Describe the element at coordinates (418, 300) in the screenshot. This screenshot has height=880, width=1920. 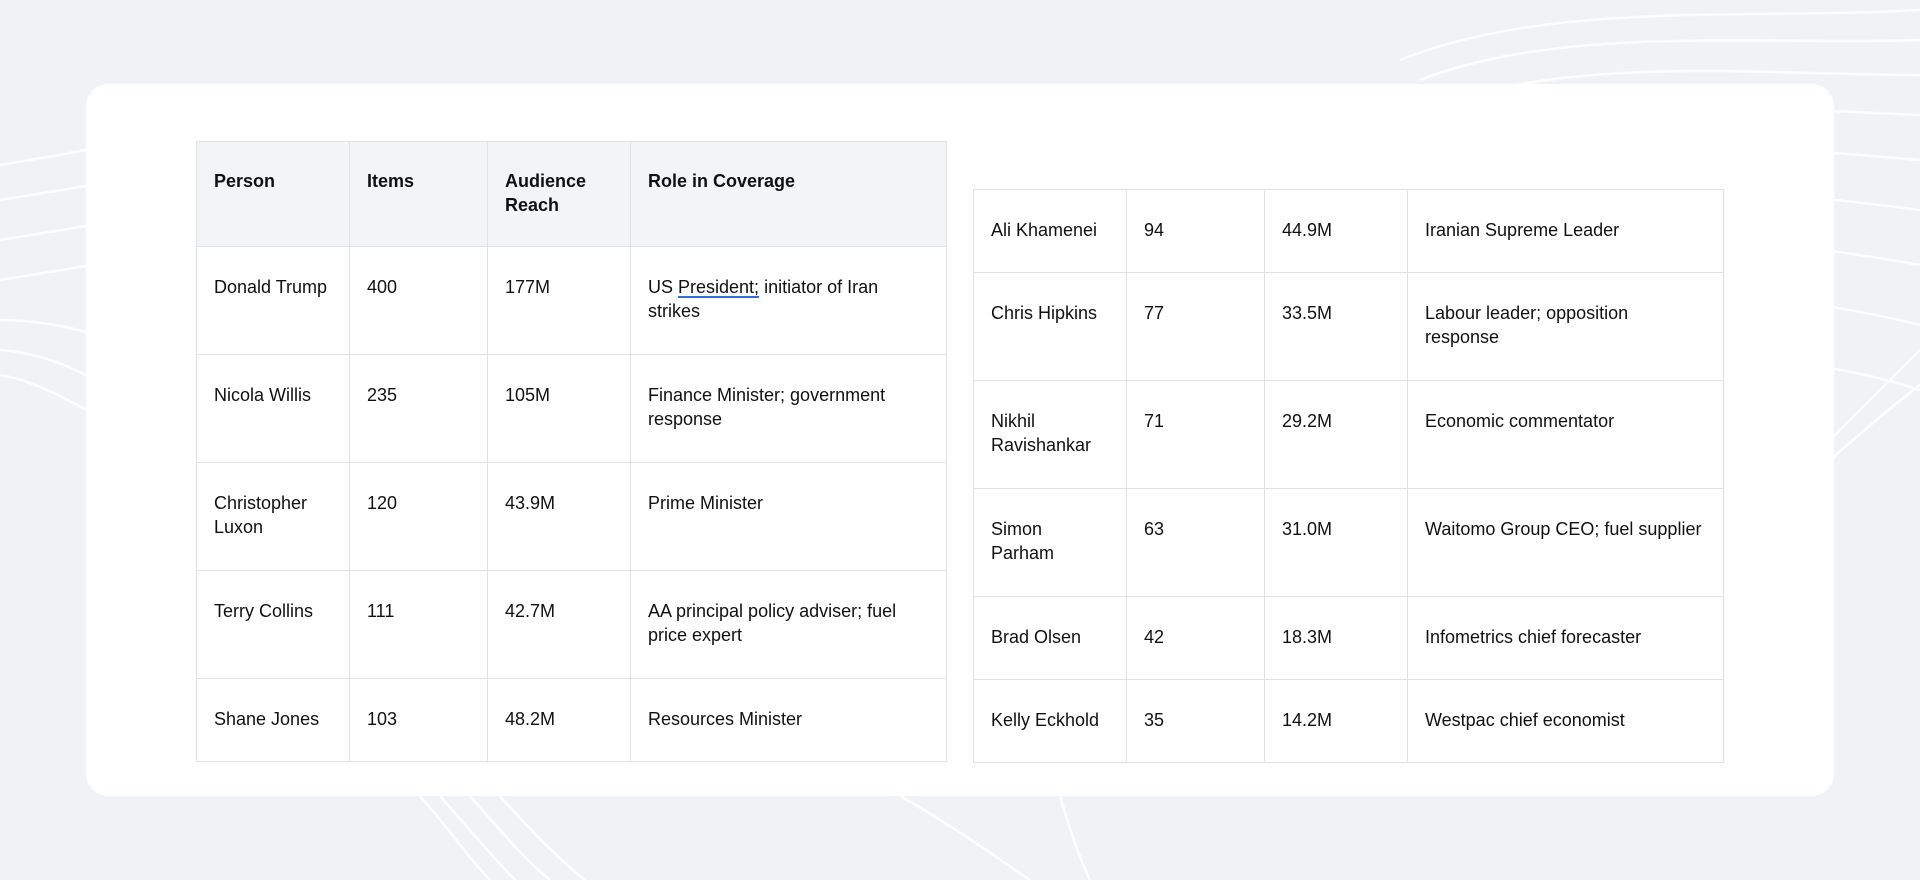
I see `cell-items: 400` at that location.